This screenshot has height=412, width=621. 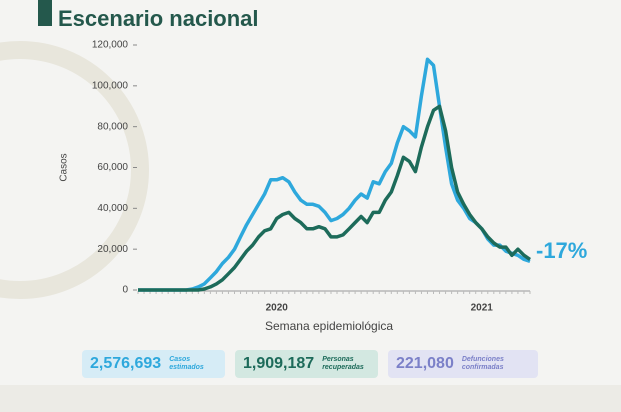 I want to click on stat-label: Personas recuperadas, so click(x=343, y=363).